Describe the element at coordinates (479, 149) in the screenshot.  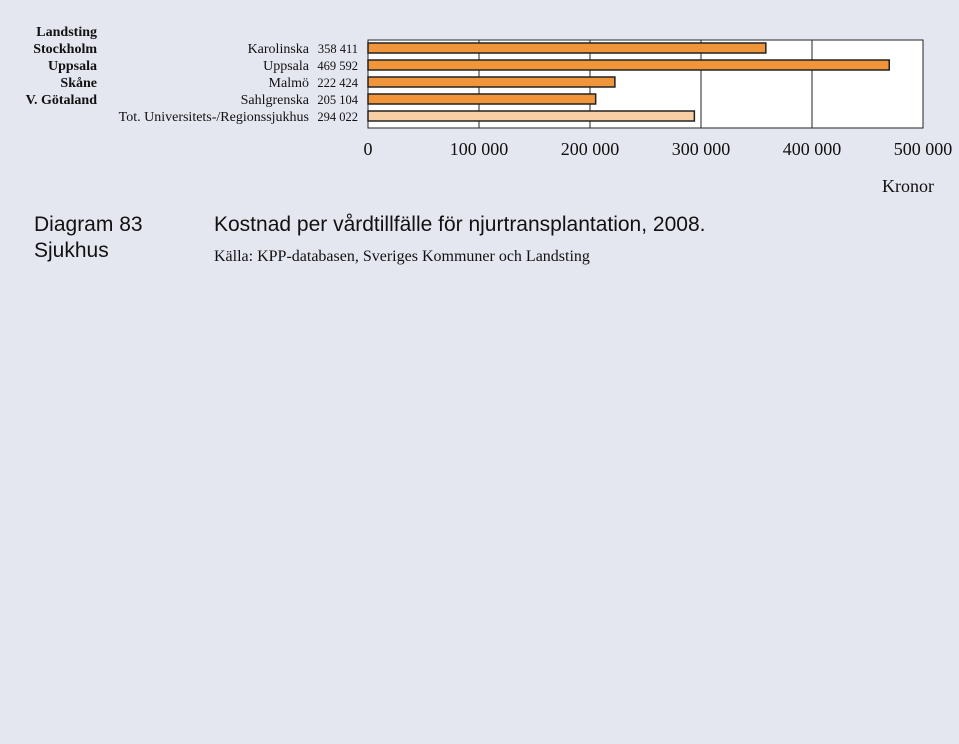
I see `x-tick-label: 100 000` at that location.